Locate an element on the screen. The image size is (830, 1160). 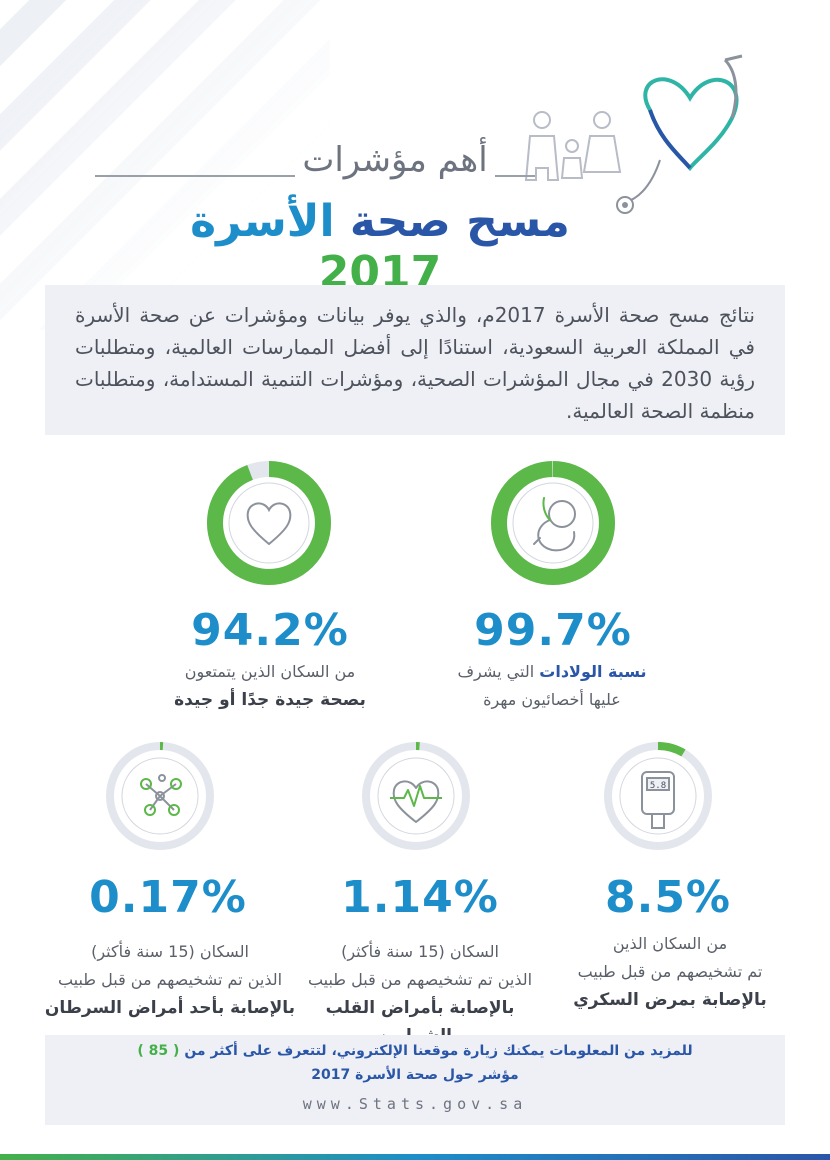
diabetes-label-line2: تم تشخيصهم من قبل طبيب is located at coordinates (670, 971).